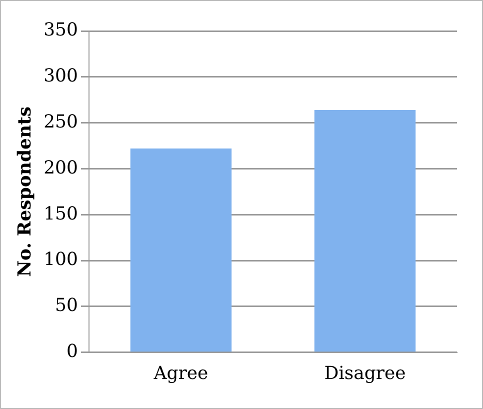 This screenshot has height=409, width=483. Describe the element at coordinates (61, 30) in the screenshot. I see `y-tick-label: 350` at that location.